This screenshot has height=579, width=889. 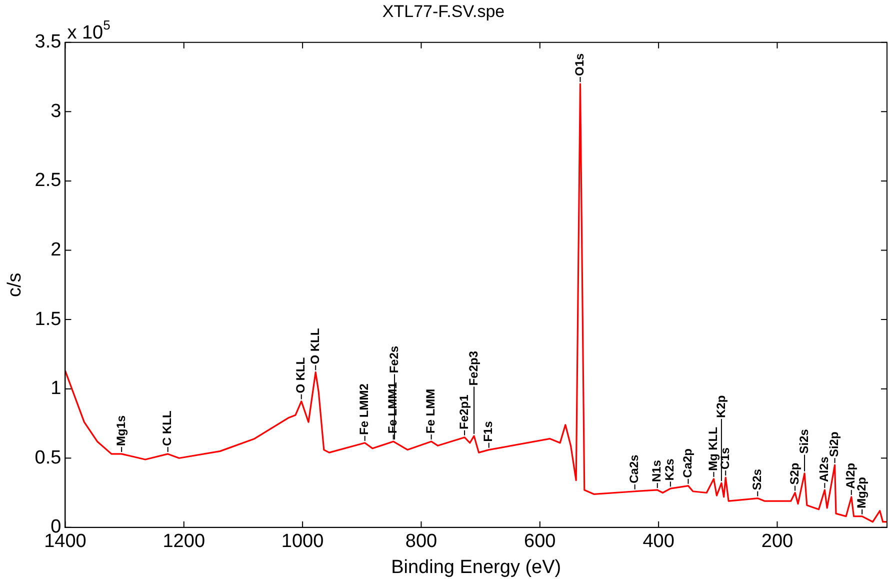 I want to click on chart-title: XTL77-F.SV.spe, so click(x=443, y=11).